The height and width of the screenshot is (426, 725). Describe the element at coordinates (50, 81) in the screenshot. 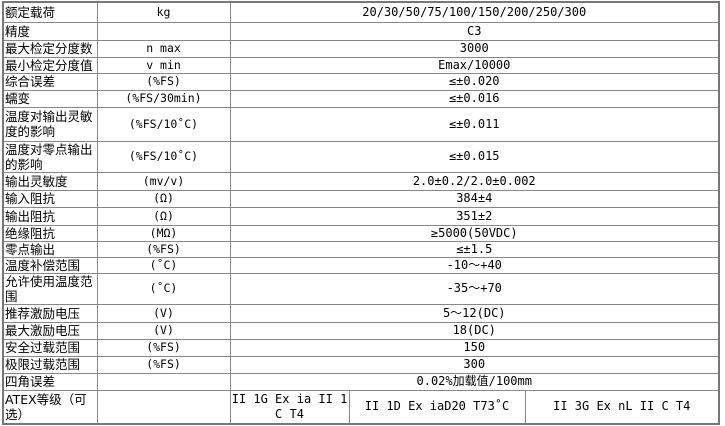

I see `spec-name: 综合误差` at that location.